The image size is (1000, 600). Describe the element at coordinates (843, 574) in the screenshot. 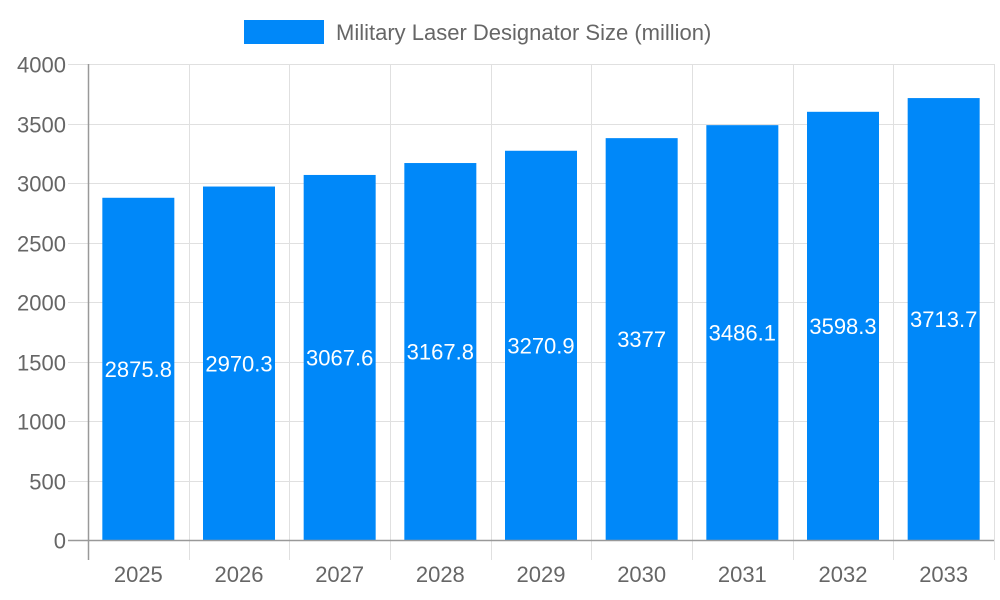

I see `x-tick-label: 2032` at that location.